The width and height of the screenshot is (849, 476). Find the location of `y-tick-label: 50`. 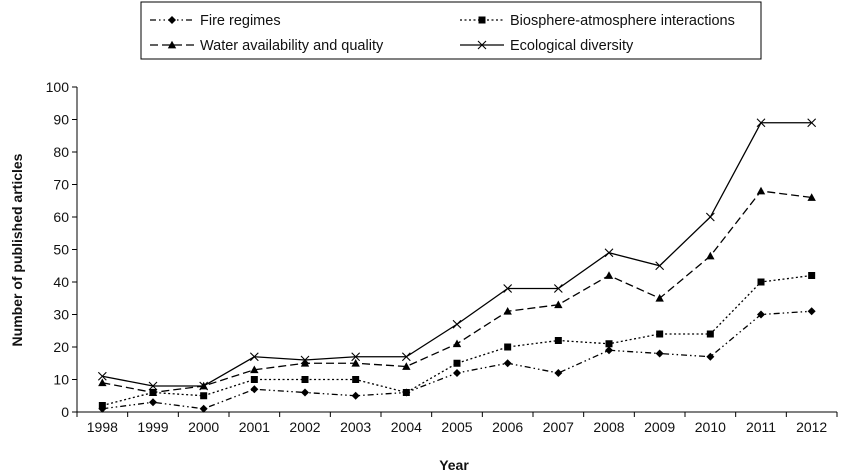

y-tick-label: 50 is located at coordinates (61, 250).